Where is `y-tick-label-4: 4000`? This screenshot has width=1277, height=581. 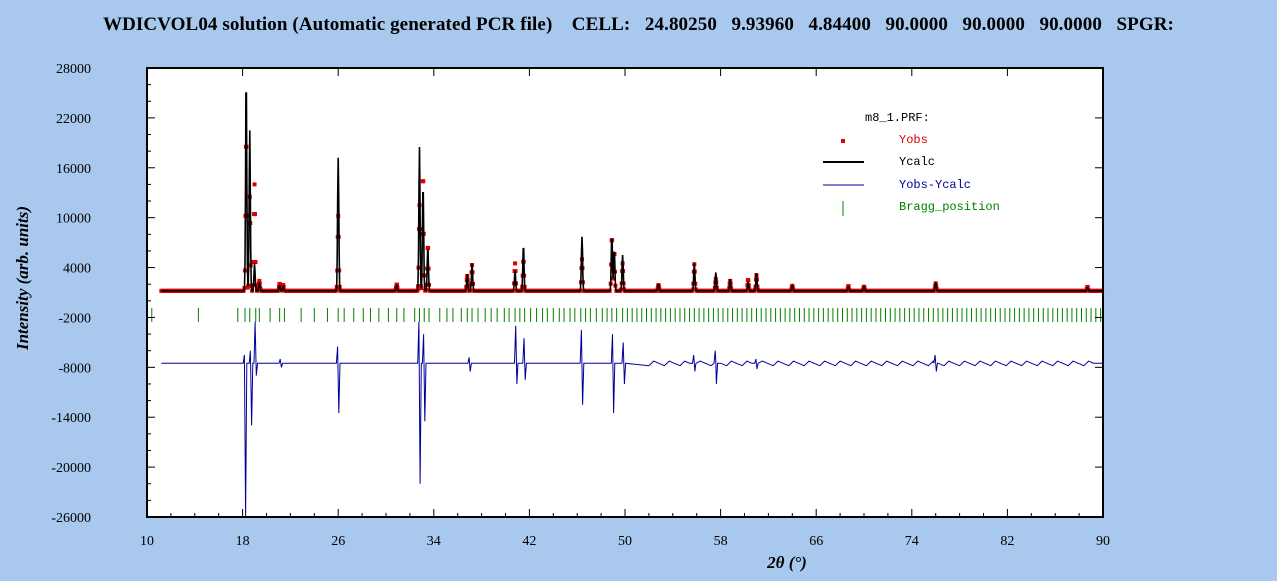
y-tick-label-4: 4000 is located at coordinates (77, 269).